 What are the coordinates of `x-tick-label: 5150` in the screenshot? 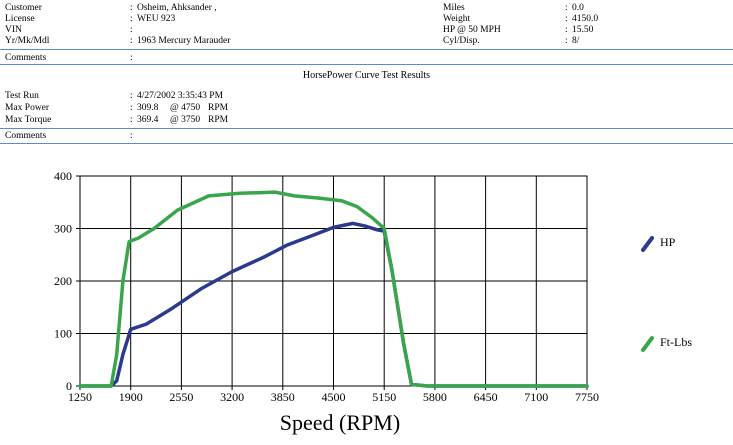 It's located at (384, 397).